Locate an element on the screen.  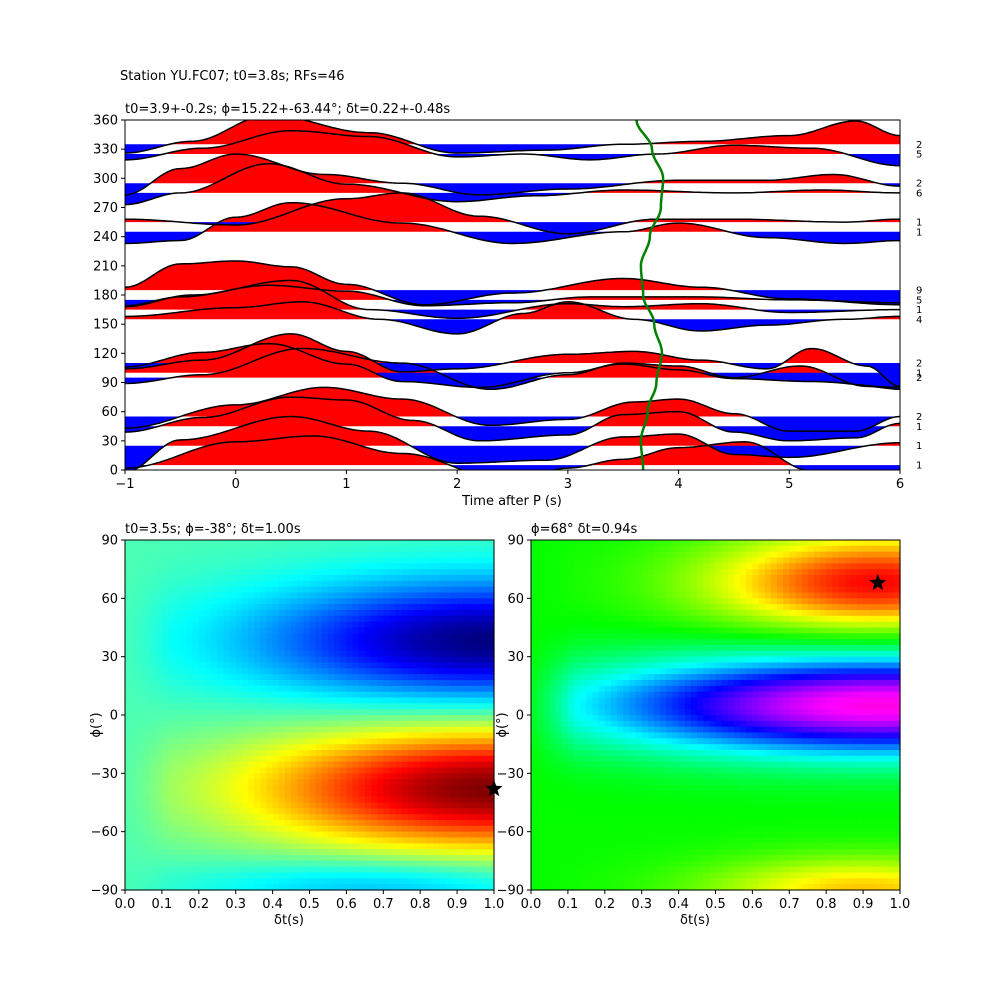
rf-trace-count: 1 is located at coordinates (919, 446).